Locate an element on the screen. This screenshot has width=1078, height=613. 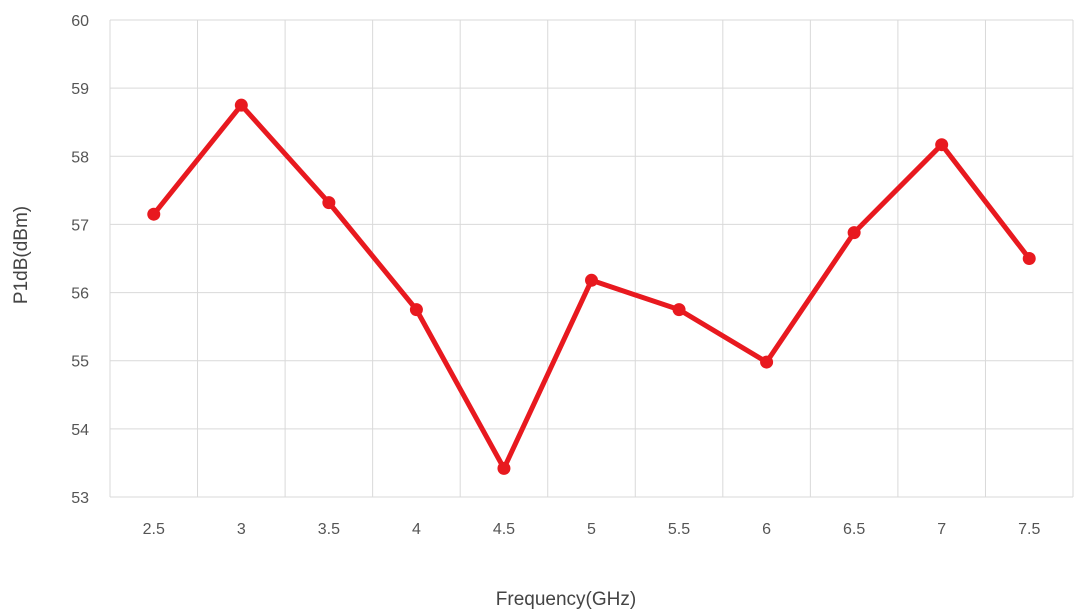
y-tick-label: 59 is located at coordinates (80, 89).